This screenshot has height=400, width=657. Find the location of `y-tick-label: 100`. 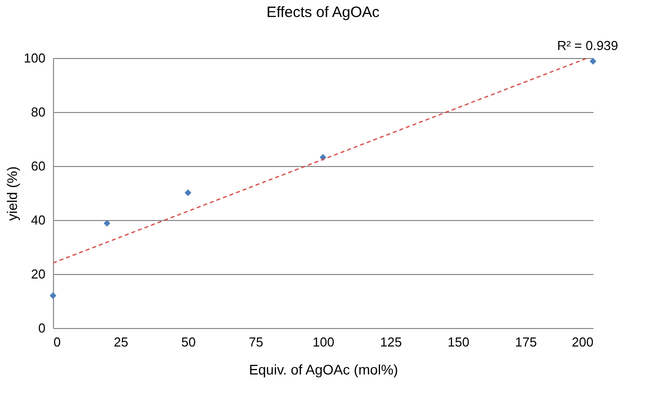

y-tick-label: 100 is located at coordinates (35, 58).